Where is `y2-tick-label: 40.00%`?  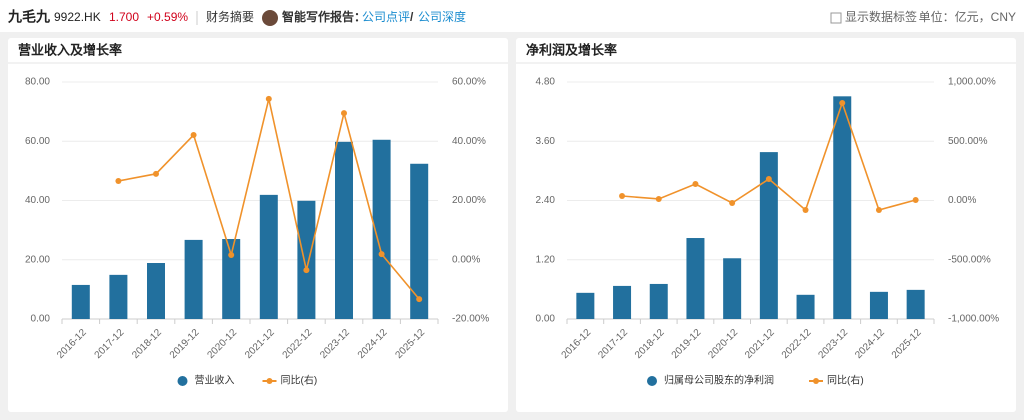 y2-tick-label: 40.00% is located at coordinates (469, 141).